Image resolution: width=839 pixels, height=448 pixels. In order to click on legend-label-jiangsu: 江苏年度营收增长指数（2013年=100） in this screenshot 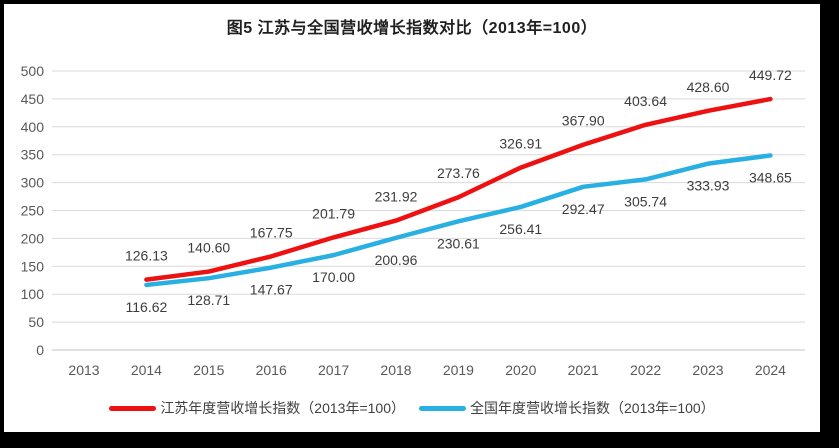, I will do `click(282, 408)`.